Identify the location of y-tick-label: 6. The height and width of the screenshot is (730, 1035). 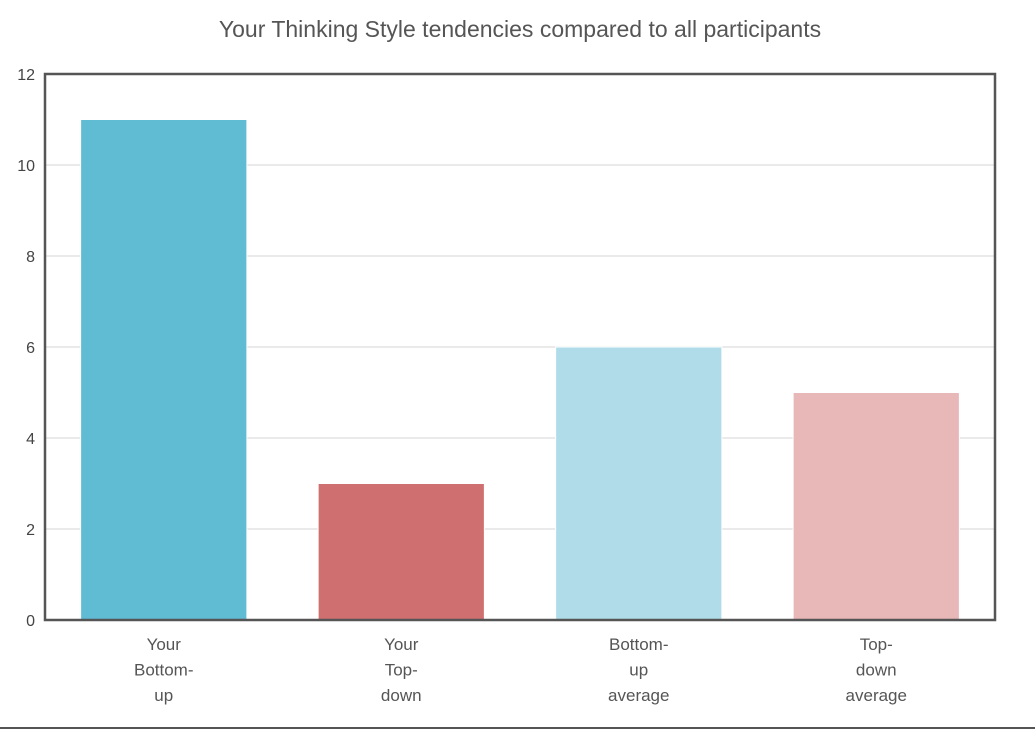
(30, 348).